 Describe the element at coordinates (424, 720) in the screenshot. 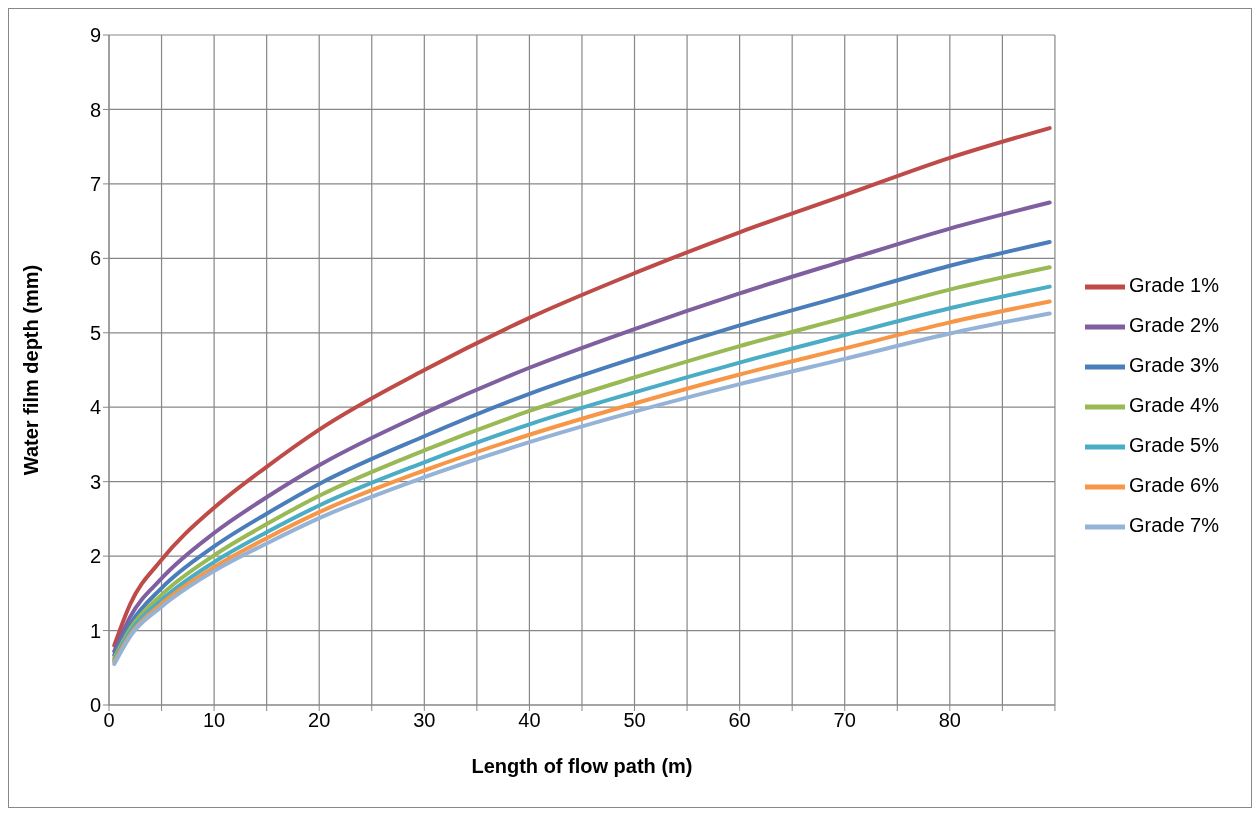

I see `x-tick-label: 30` at that location.